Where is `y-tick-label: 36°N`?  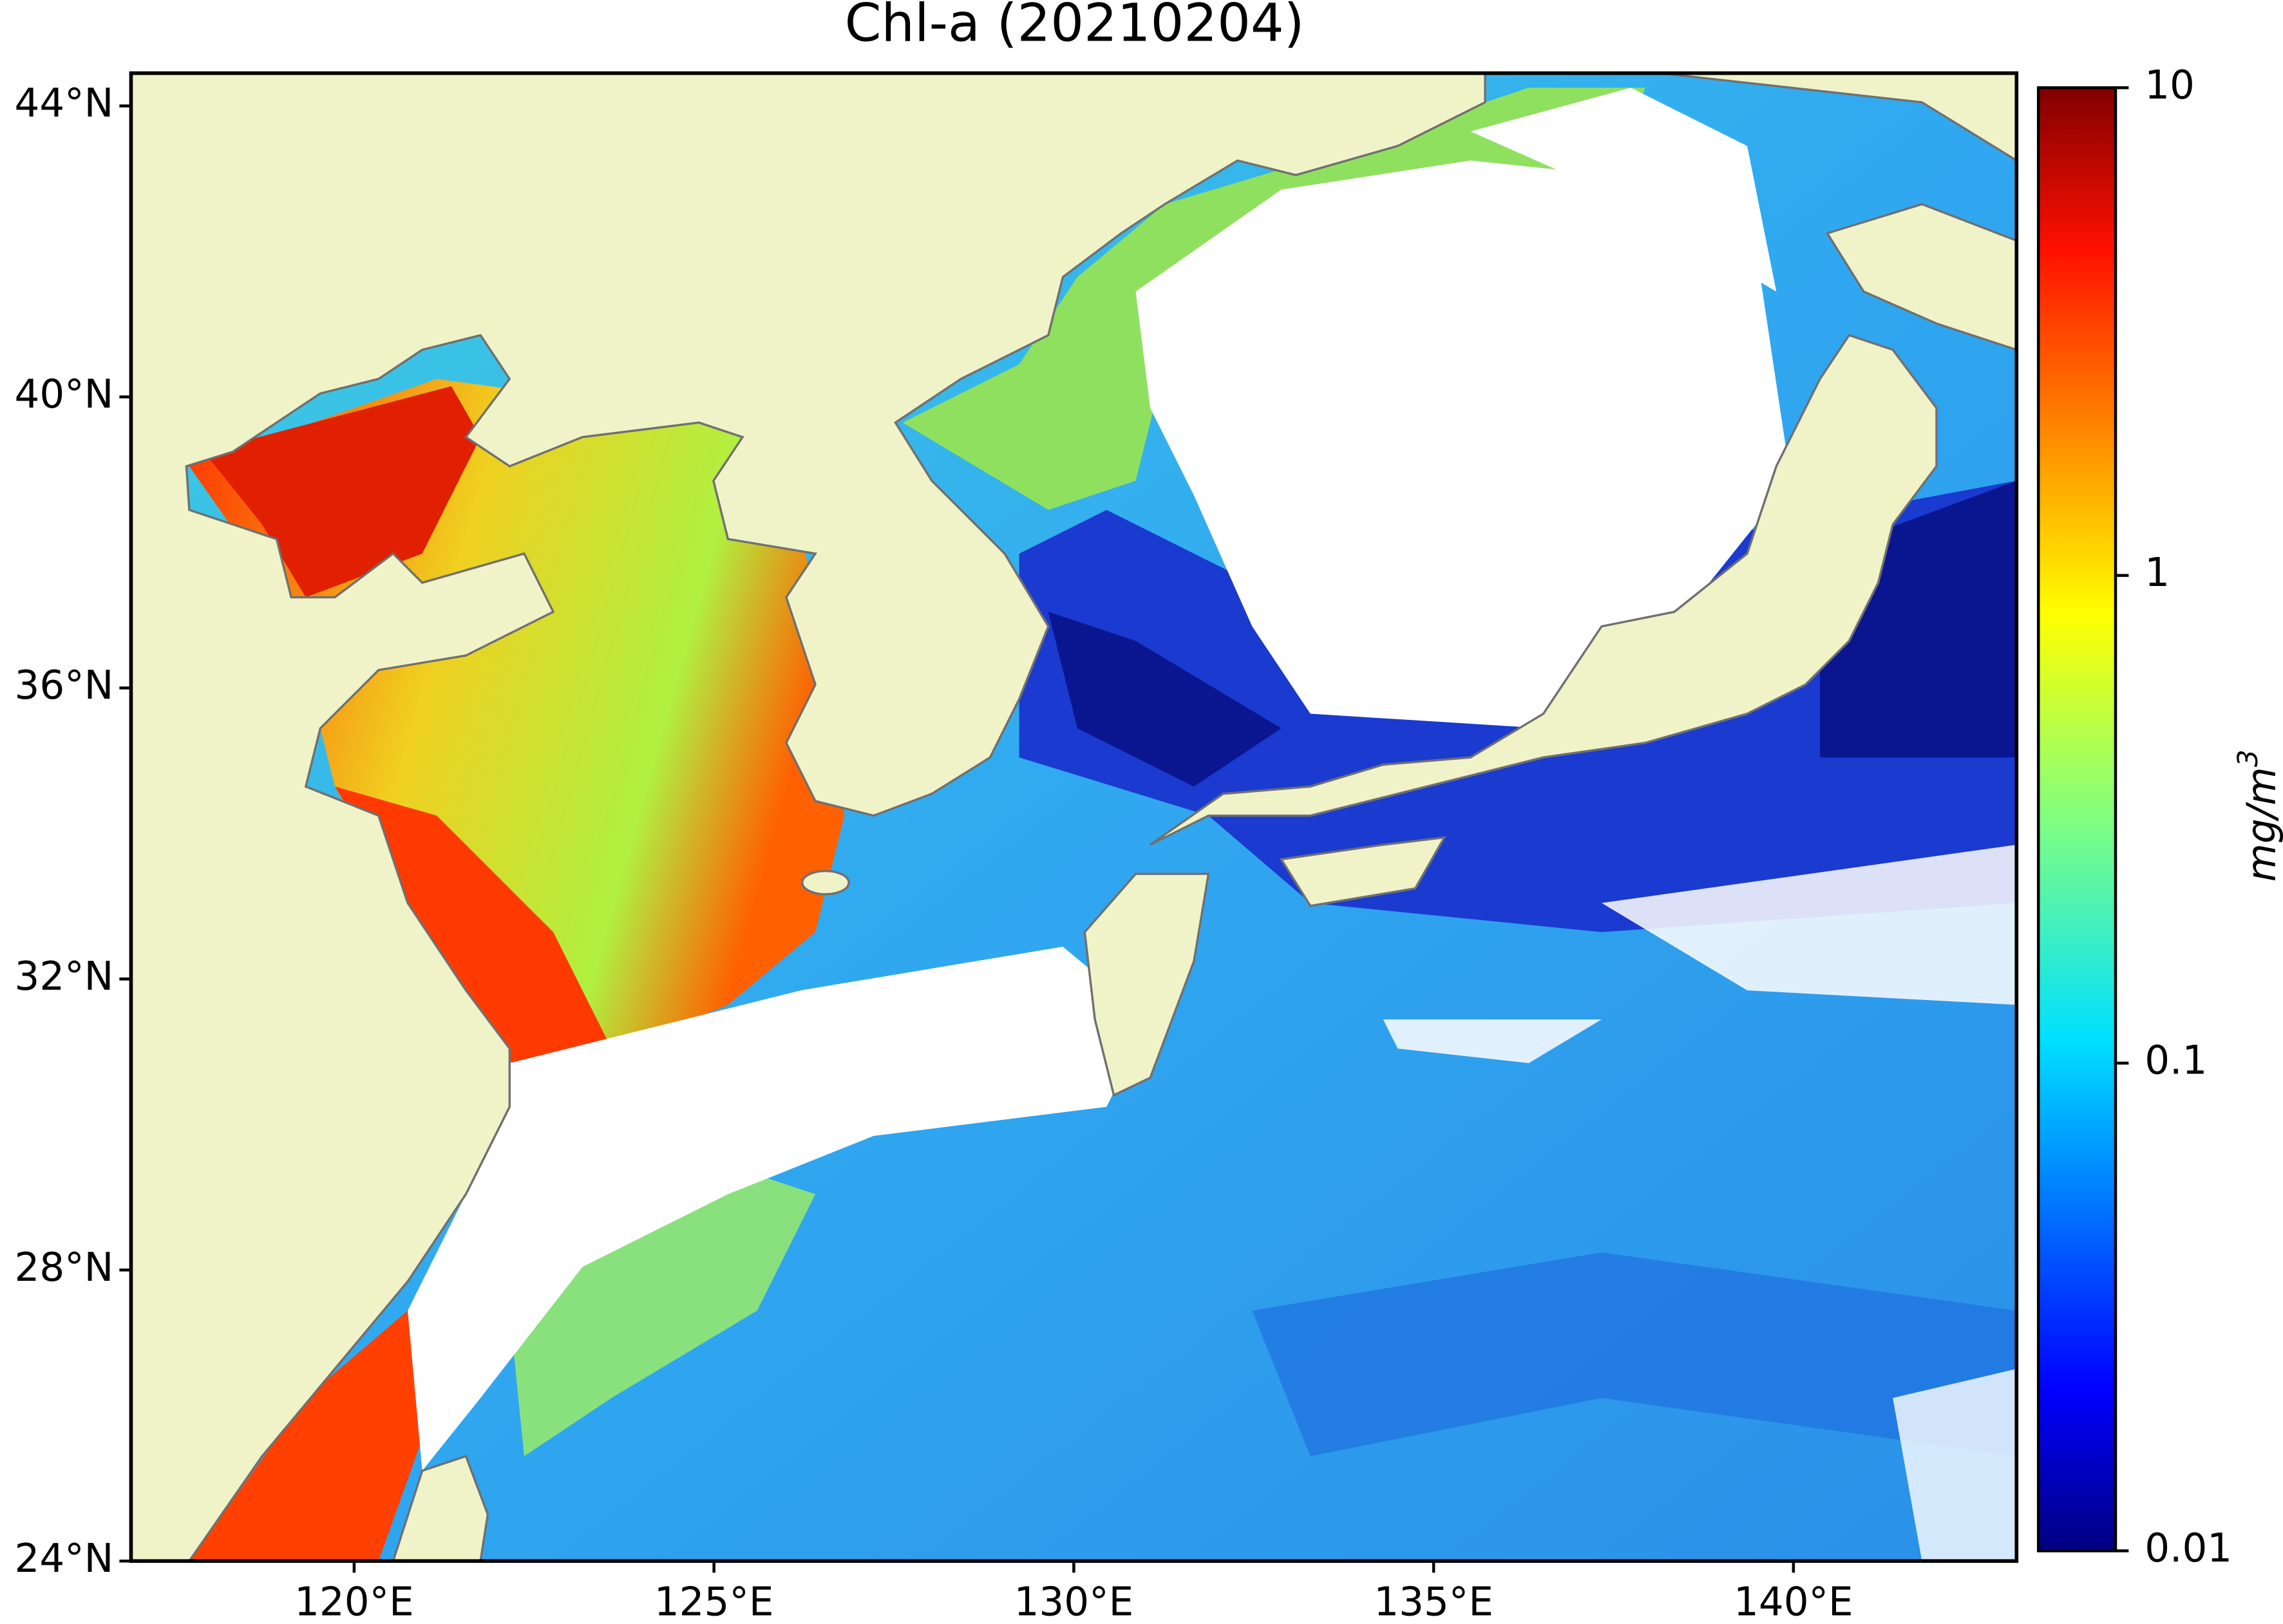 y-tick-label: 36°N is located at coordinates (64, 686).